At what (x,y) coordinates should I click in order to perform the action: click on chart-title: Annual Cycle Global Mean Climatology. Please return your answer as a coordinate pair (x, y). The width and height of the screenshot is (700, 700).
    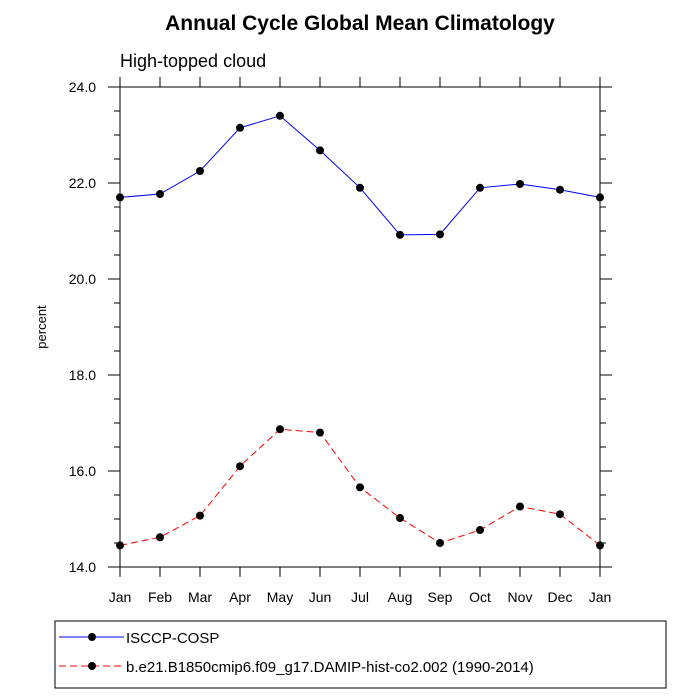
    Looking at the image, I should click on (360, 23).